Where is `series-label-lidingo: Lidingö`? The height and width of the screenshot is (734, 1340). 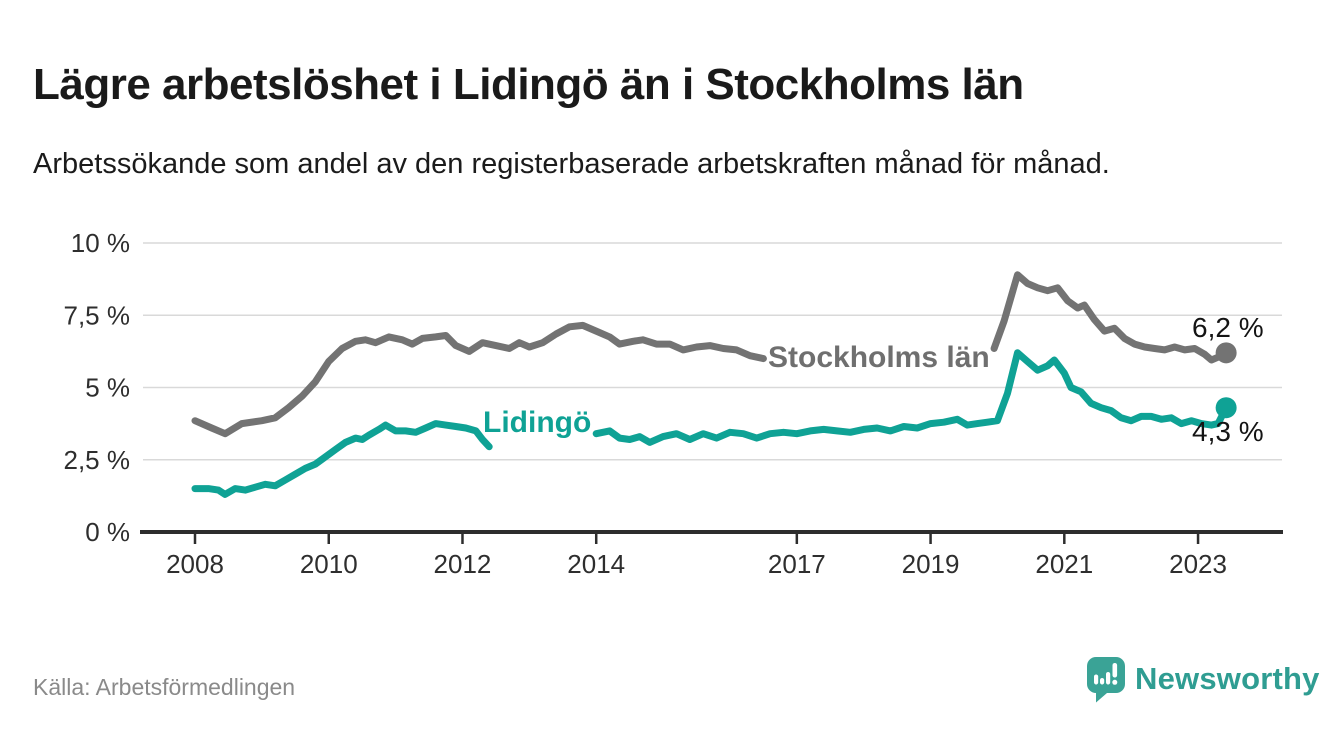
series-label-lidingo: Lidingö is located at coordinates (537, 422).